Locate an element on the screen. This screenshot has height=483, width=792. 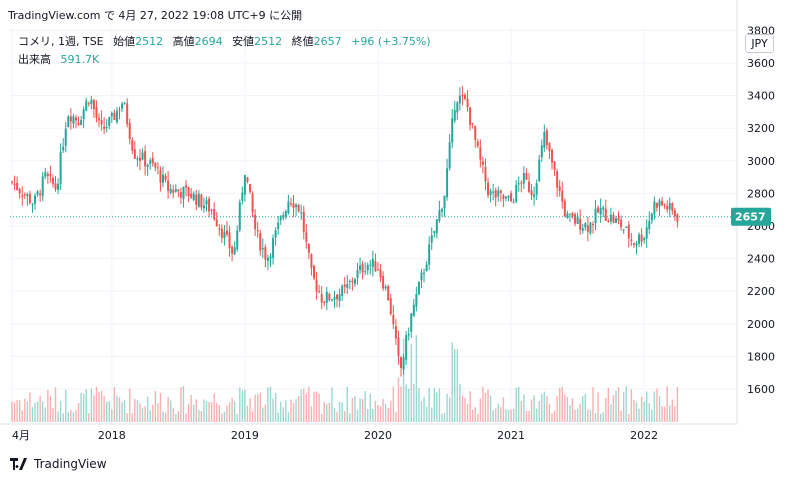
currency-button: JPY is located at coordinates (759, 43).